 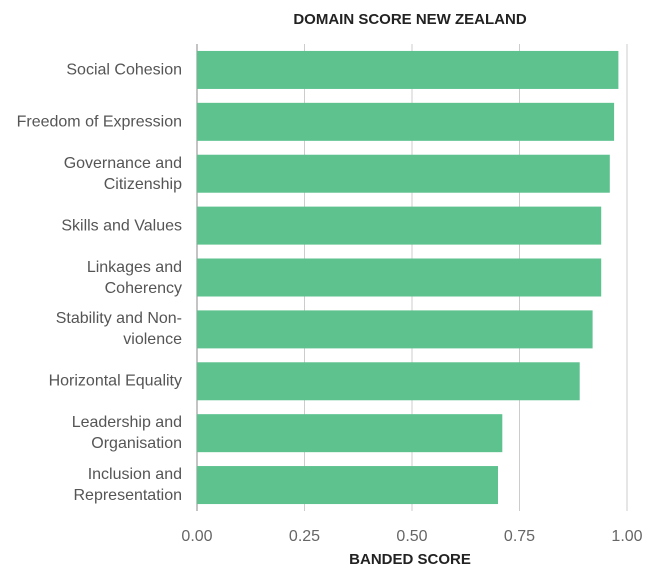 I want to click on y-tick-label: Governance and Citizenship, so click(x=122, y=173).